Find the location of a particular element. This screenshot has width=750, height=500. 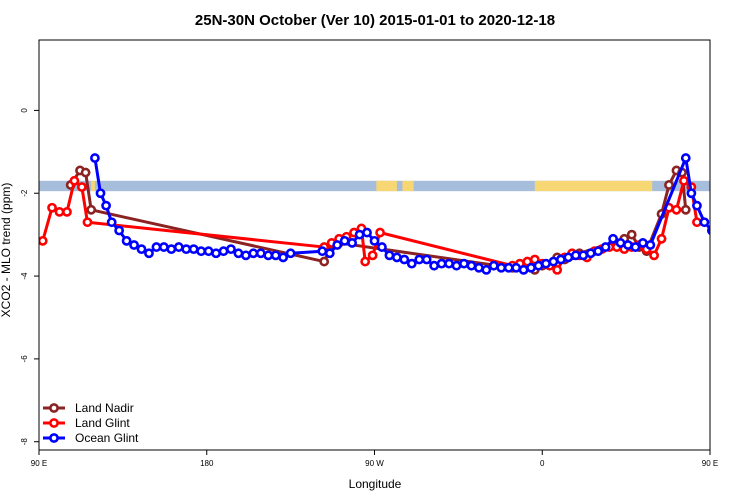

legend-item: Land Nadir is located at coordinates (88, 408).